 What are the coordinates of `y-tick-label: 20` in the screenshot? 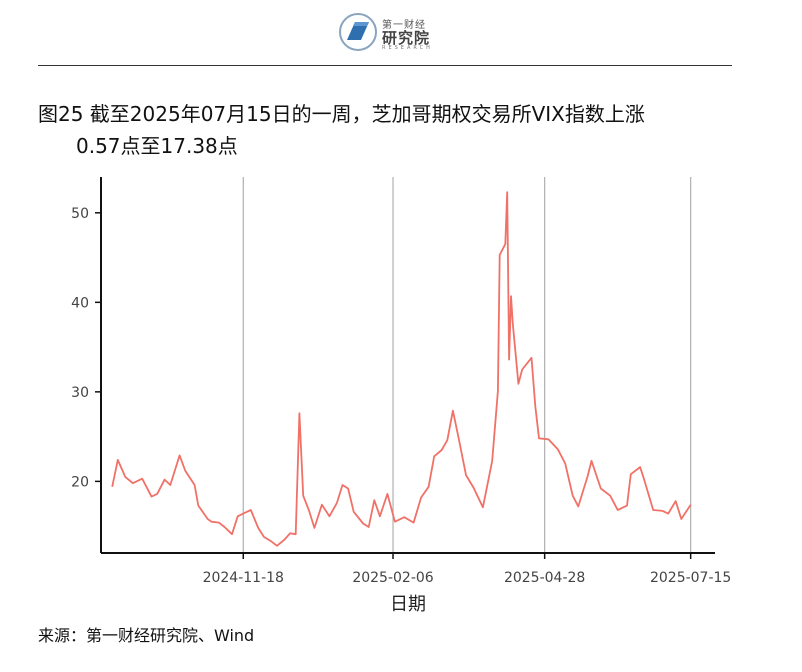 It's located at (80, 482).